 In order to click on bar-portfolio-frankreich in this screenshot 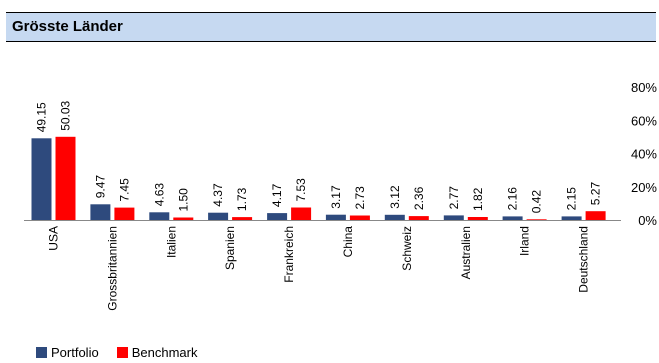, I will do `click(277, 216)`.